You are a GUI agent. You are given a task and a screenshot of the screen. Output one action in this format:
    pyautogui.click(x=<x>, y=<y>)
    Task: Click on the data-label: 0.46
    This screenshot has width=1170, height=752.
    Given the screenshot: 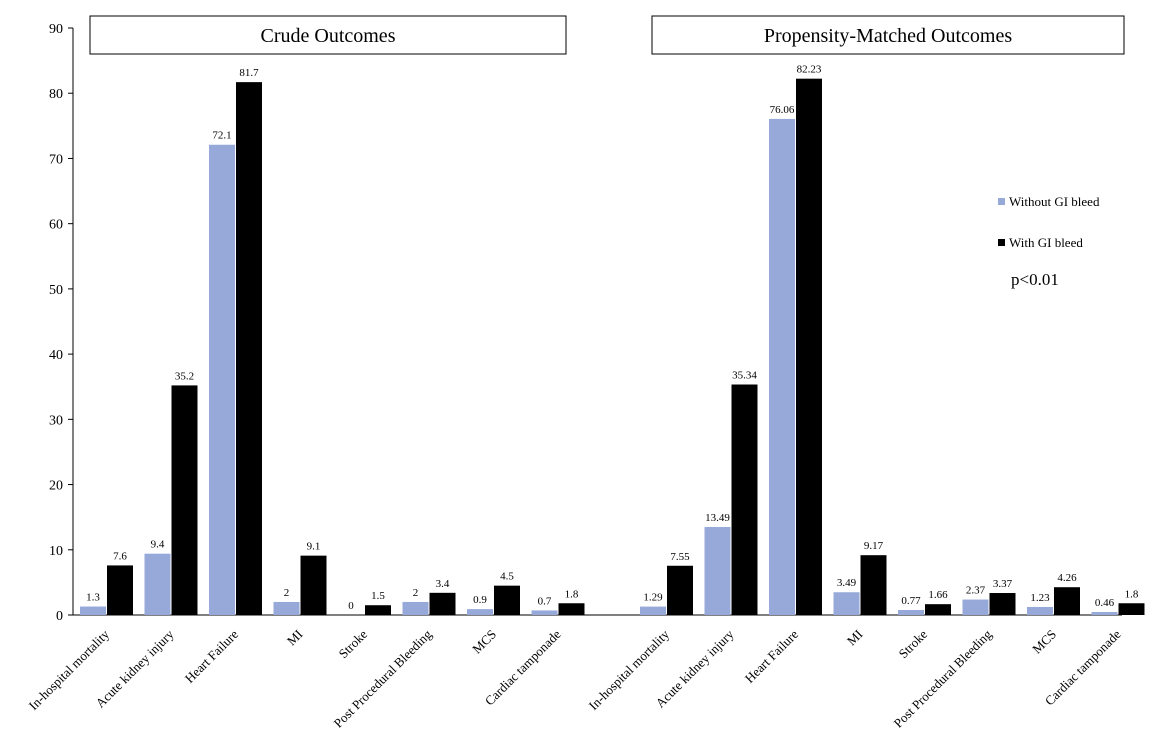 What is the action you would take?
    pyautogui.click(x=1105, y=603)
    